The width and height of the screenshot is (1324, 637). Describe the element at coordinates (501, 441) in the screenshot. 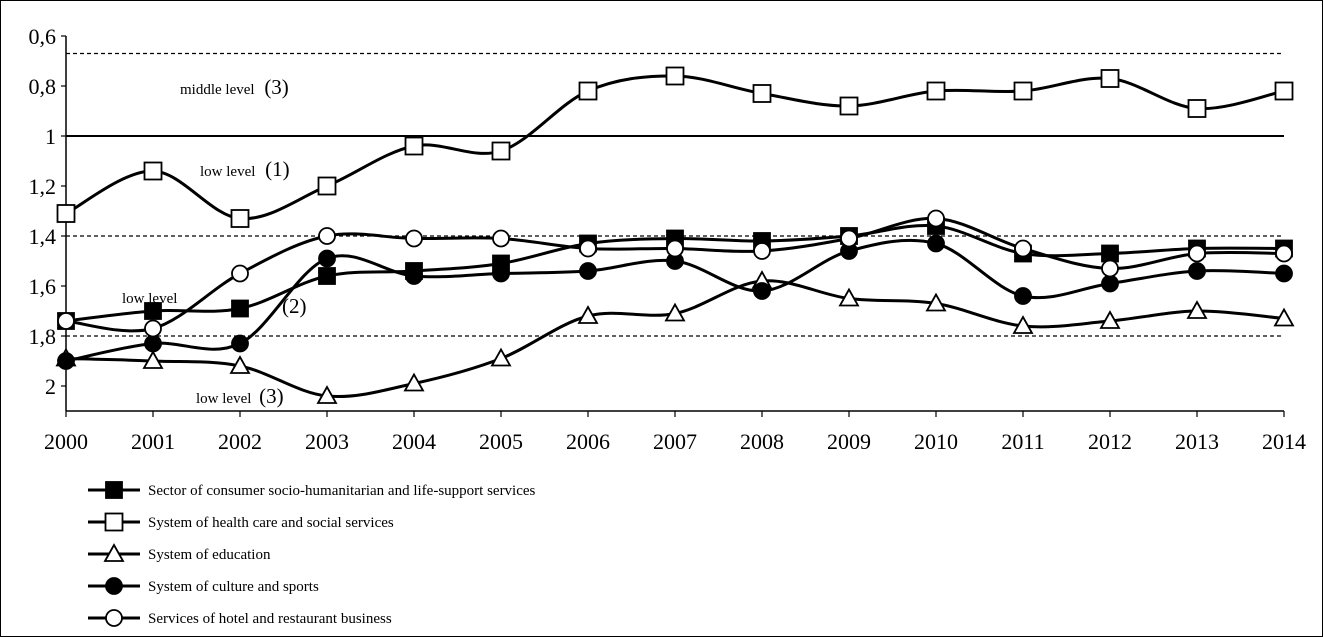

I see `x-tick-label: 2005` at that location.